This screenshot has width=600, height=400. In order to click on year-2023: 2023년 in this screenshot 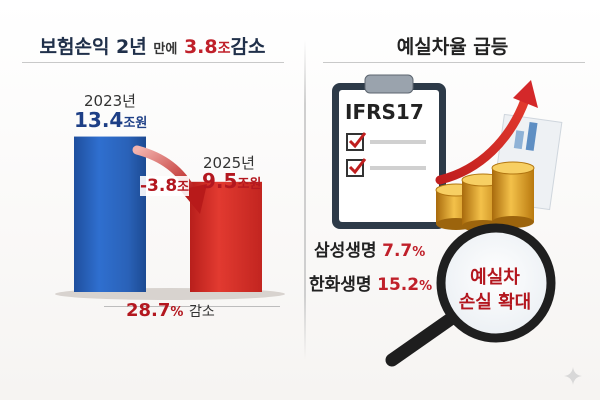, I will do `click(110, 101)`.